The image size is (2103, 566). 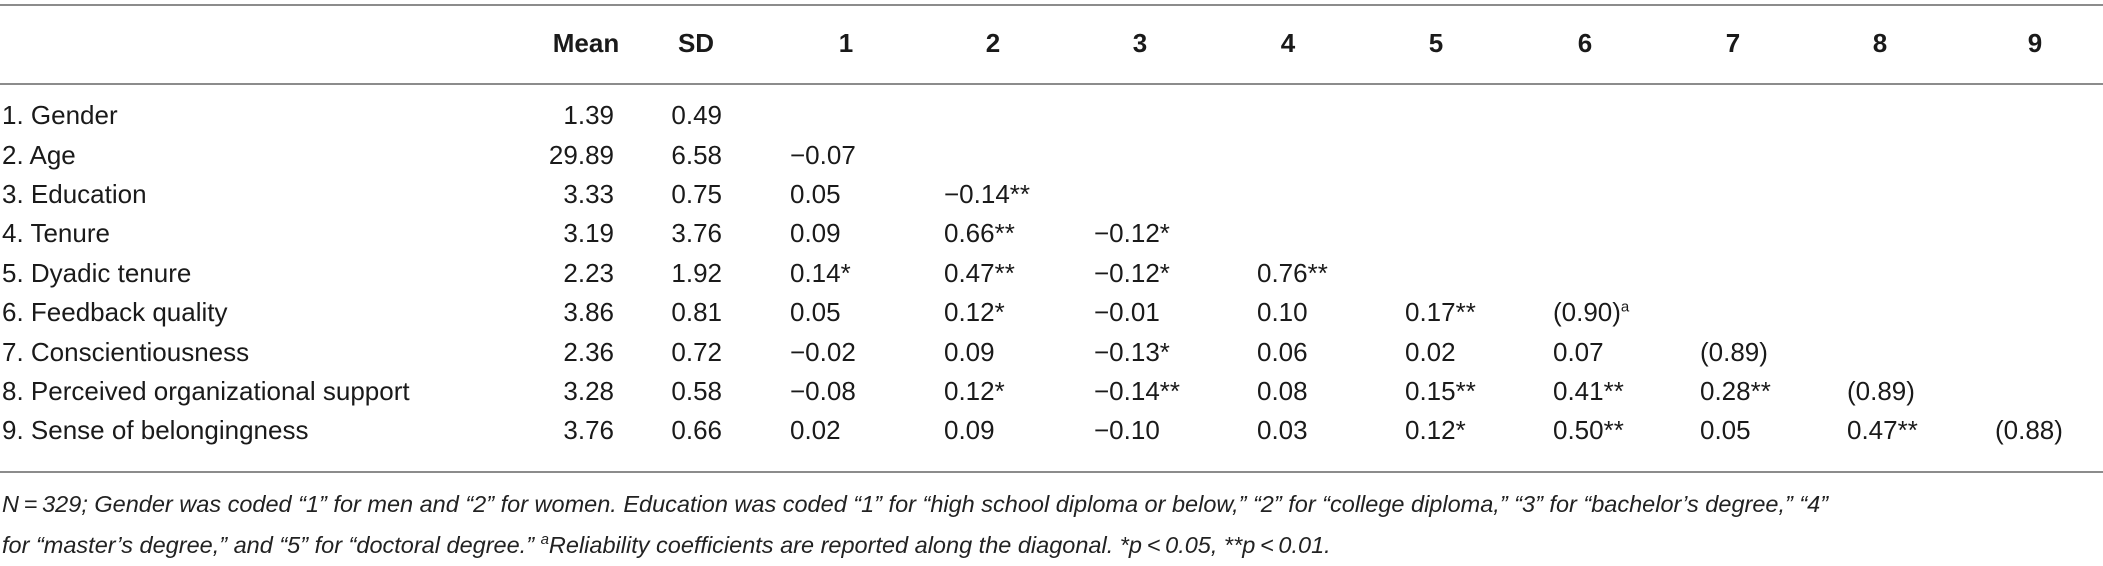 I want to click on row-label: 4. Tenure, so click(x=56, y=233).